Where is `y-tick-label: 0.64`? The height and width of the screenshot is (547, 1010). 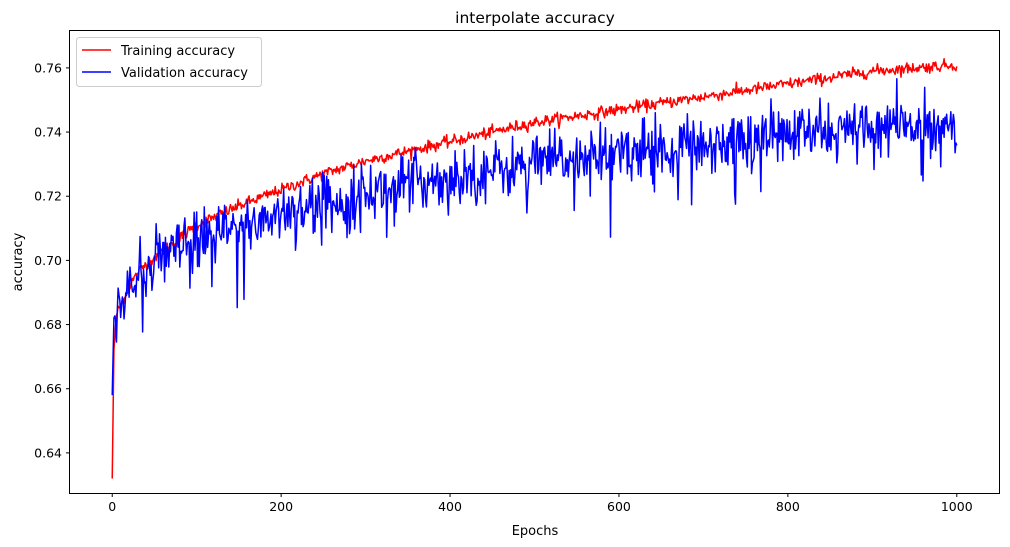
y-tick-label: 0.64 is located at coordinates (48, 452).